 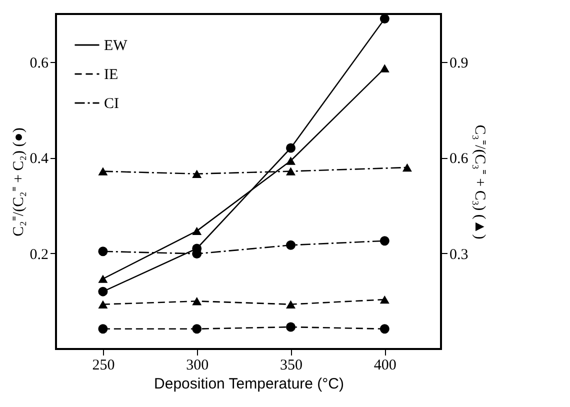 What do you see at coordinates (112, 104) in the screenshot?
I see `legend-label: CI` at bounding box center [112, 104].